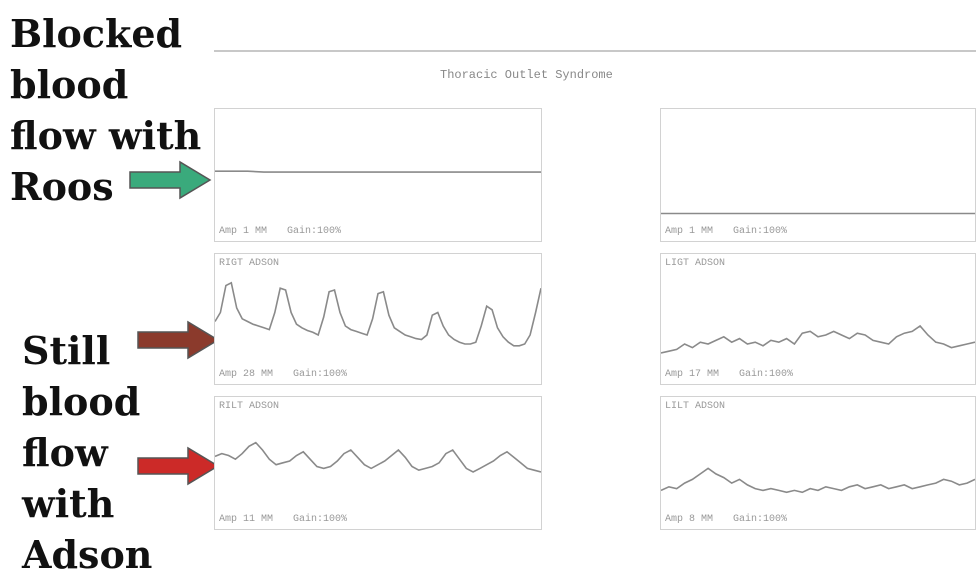 This screenshot has width=976, height=580. I want to click on left-adson-trace, so click(818, 339).